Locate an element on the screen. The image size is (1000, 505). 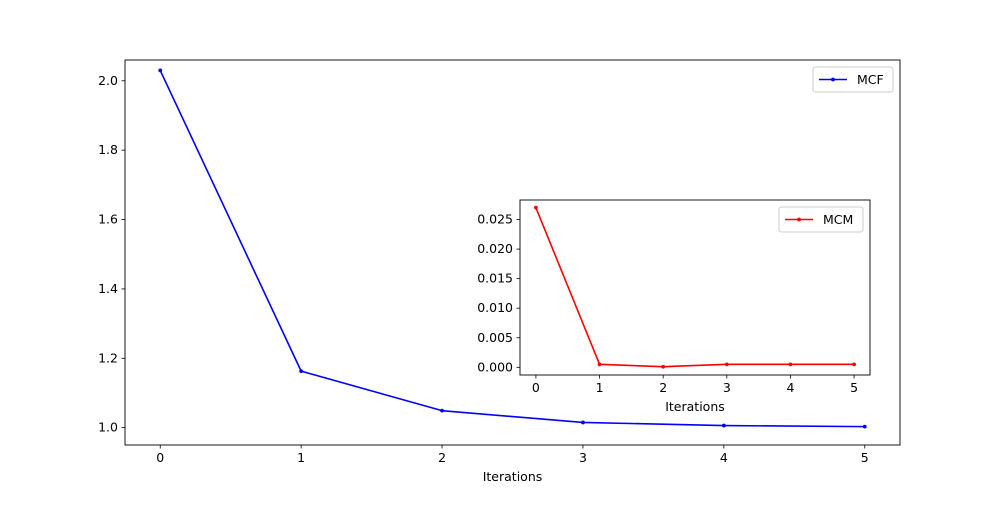
series-line-mcm is located at coordinates (695, 287).